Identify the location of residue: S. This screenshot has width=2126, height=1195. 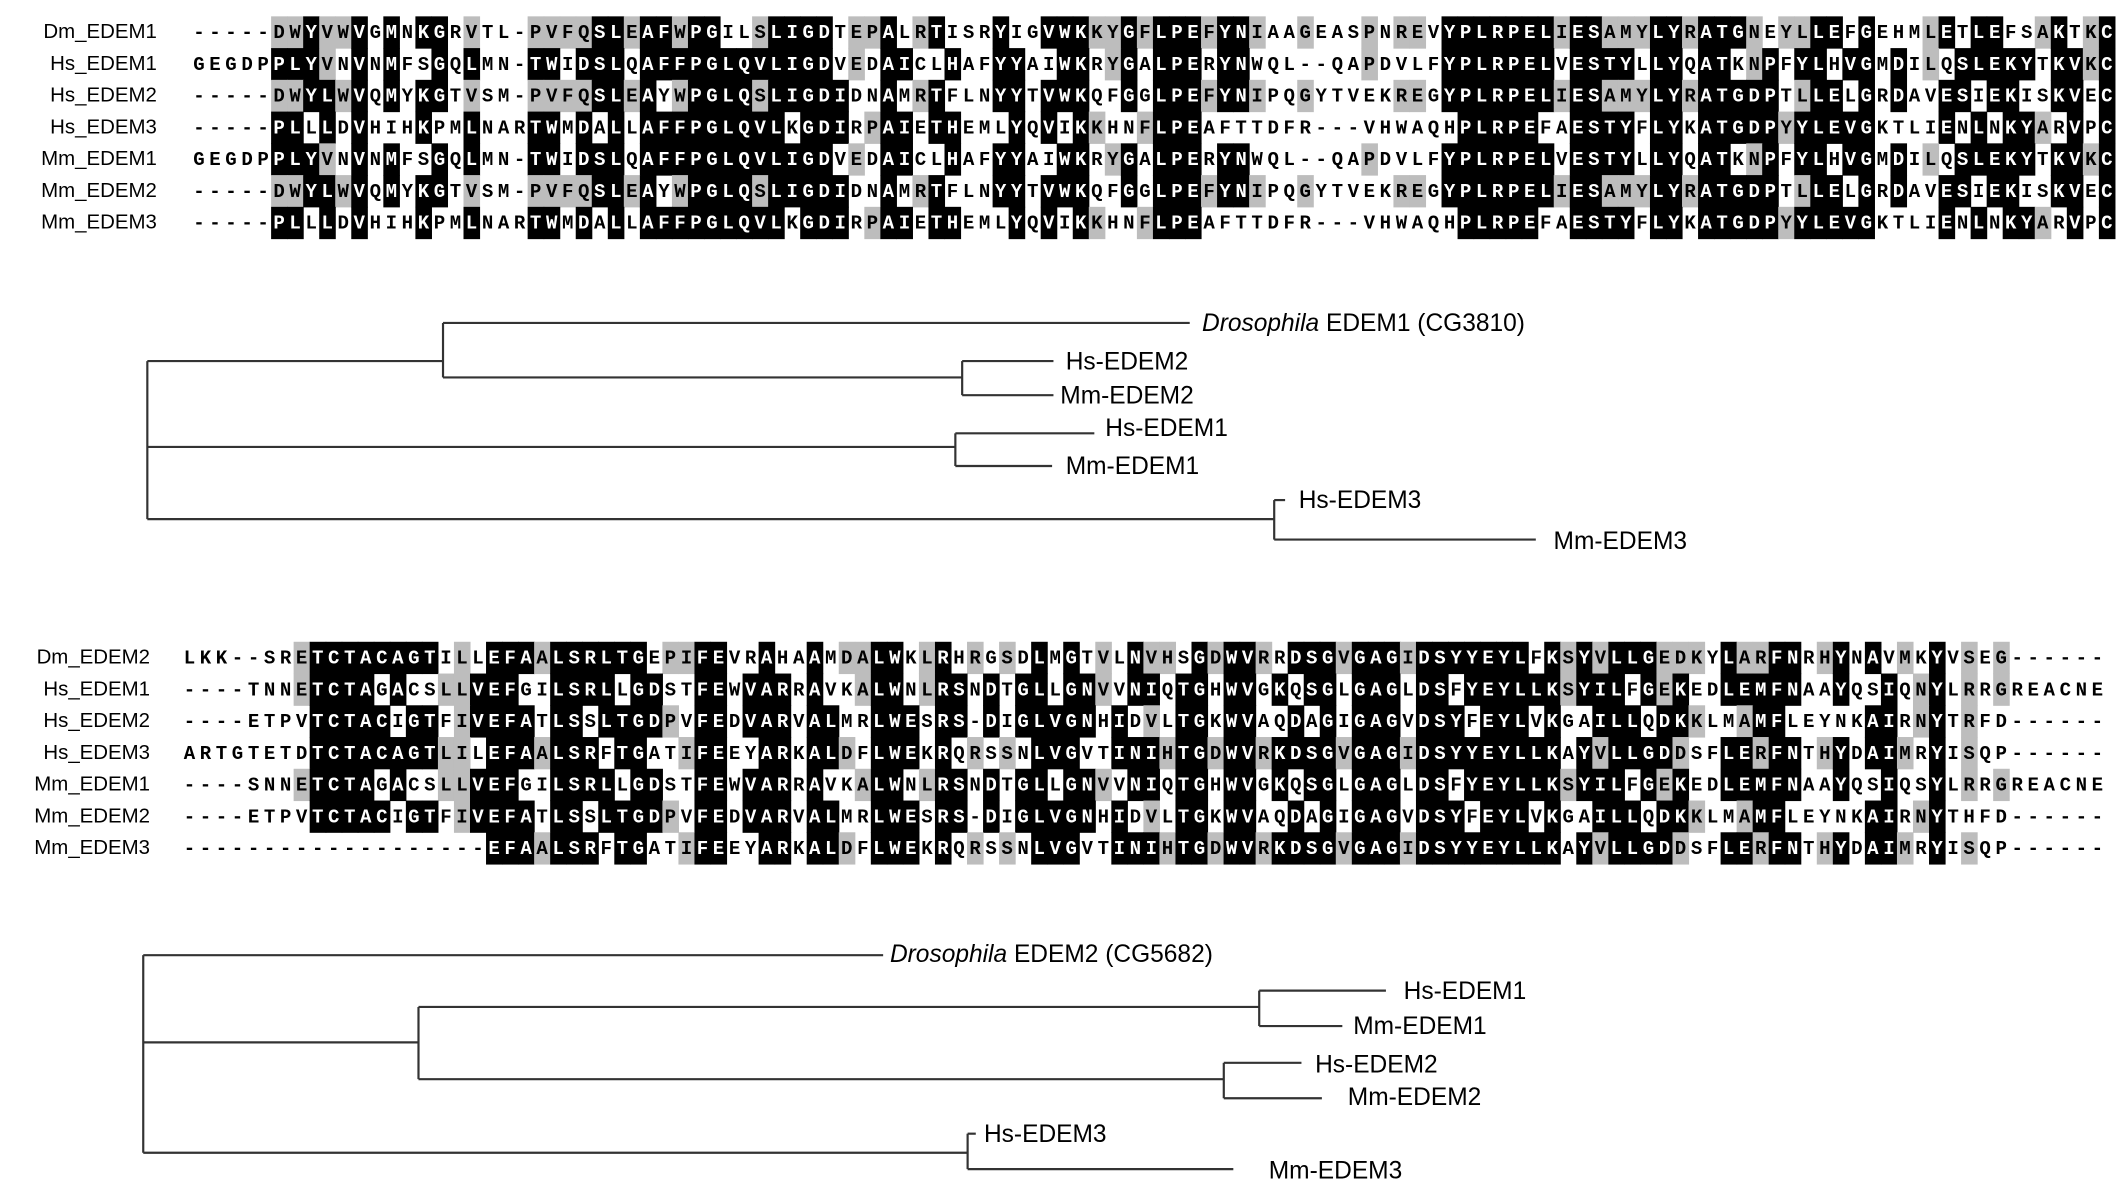
(1439, 754).